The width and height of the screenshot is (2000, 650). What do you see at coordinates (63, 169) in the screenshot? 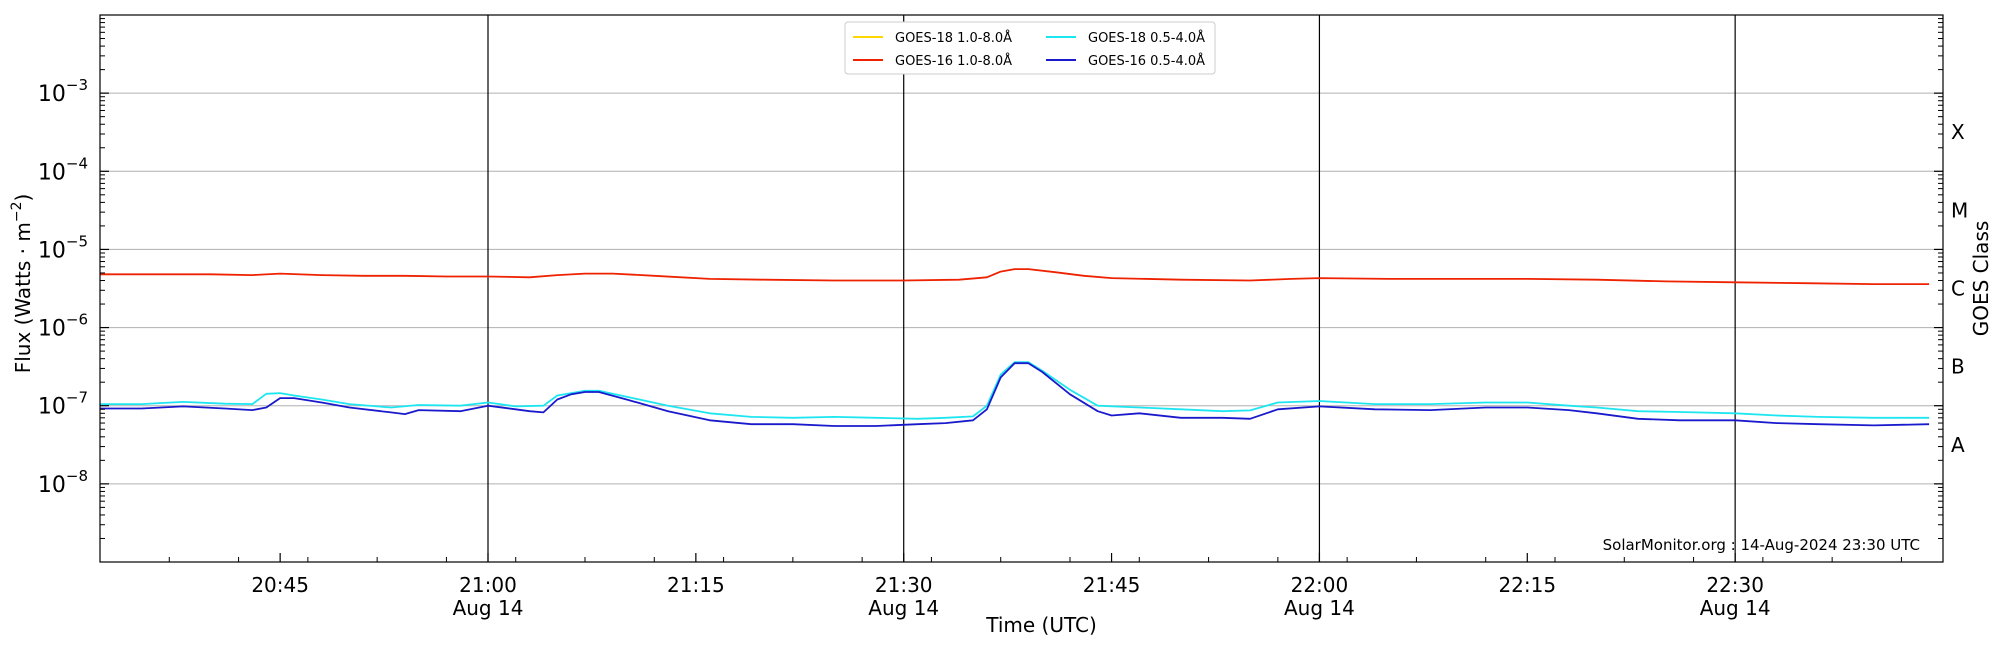
I see `y-tick-label: 10⁻⁴` at bounding box center [63, 169].